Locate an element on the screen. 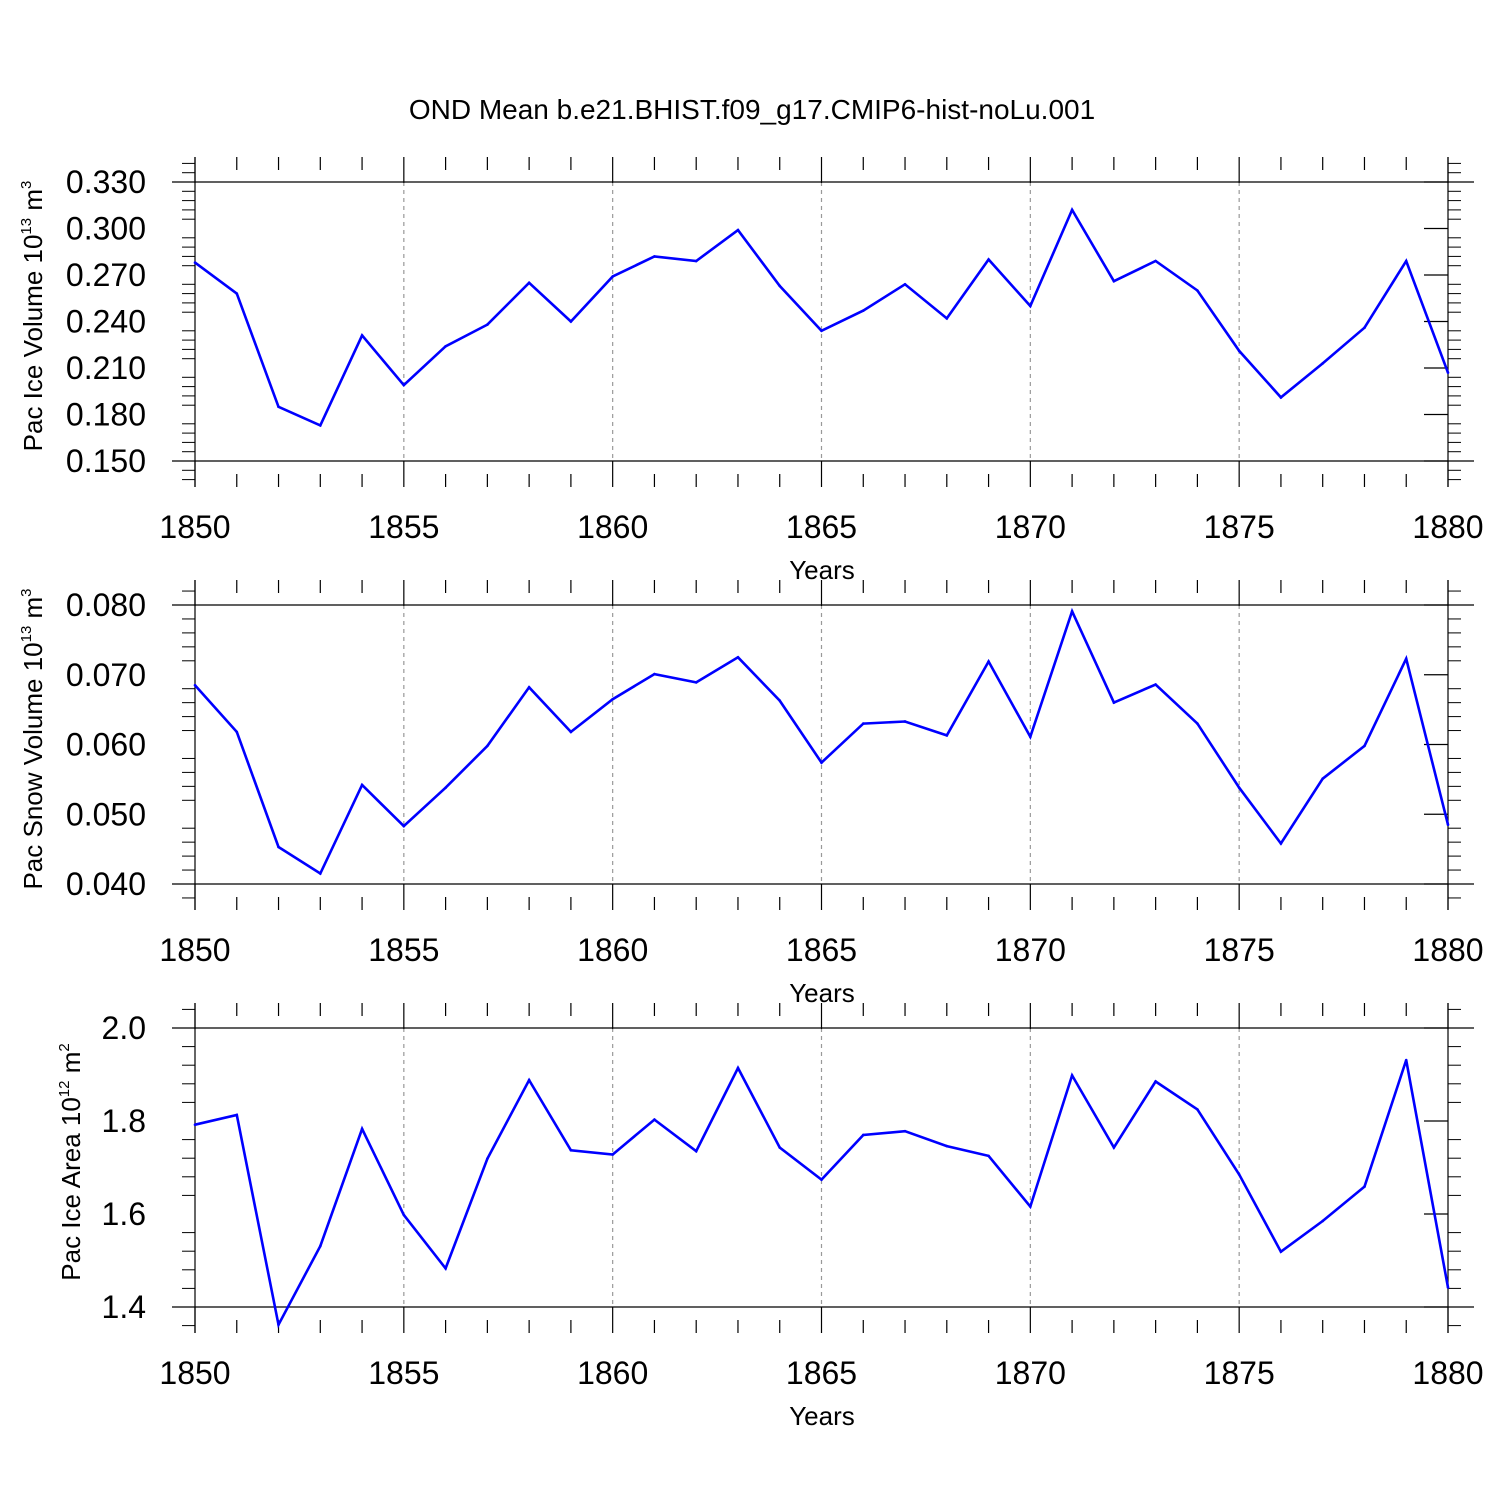 This screenshot has width=1500, height=1500. y-tick-label: 1.8 is located at coordinates (124, 1121).